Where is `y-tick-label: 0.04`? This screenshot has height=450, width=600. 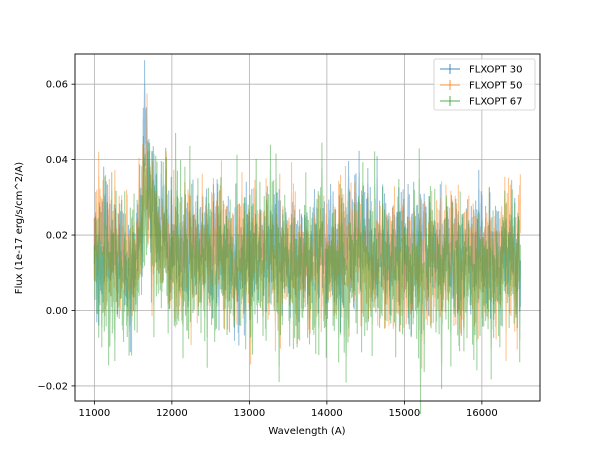 y-tick-label: 0.04 is located at coordinates (57, 160).